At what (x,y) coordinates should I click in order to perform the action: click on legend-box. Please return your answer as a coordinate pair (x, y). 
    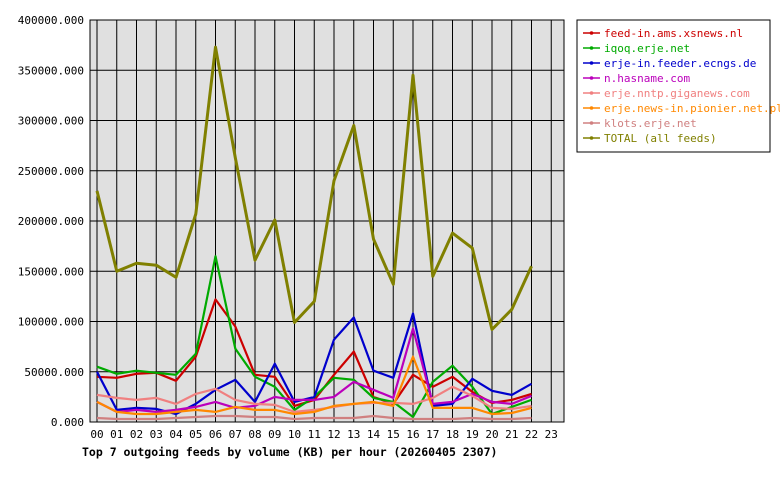
    Looking at the image, I should click on (673, 86).